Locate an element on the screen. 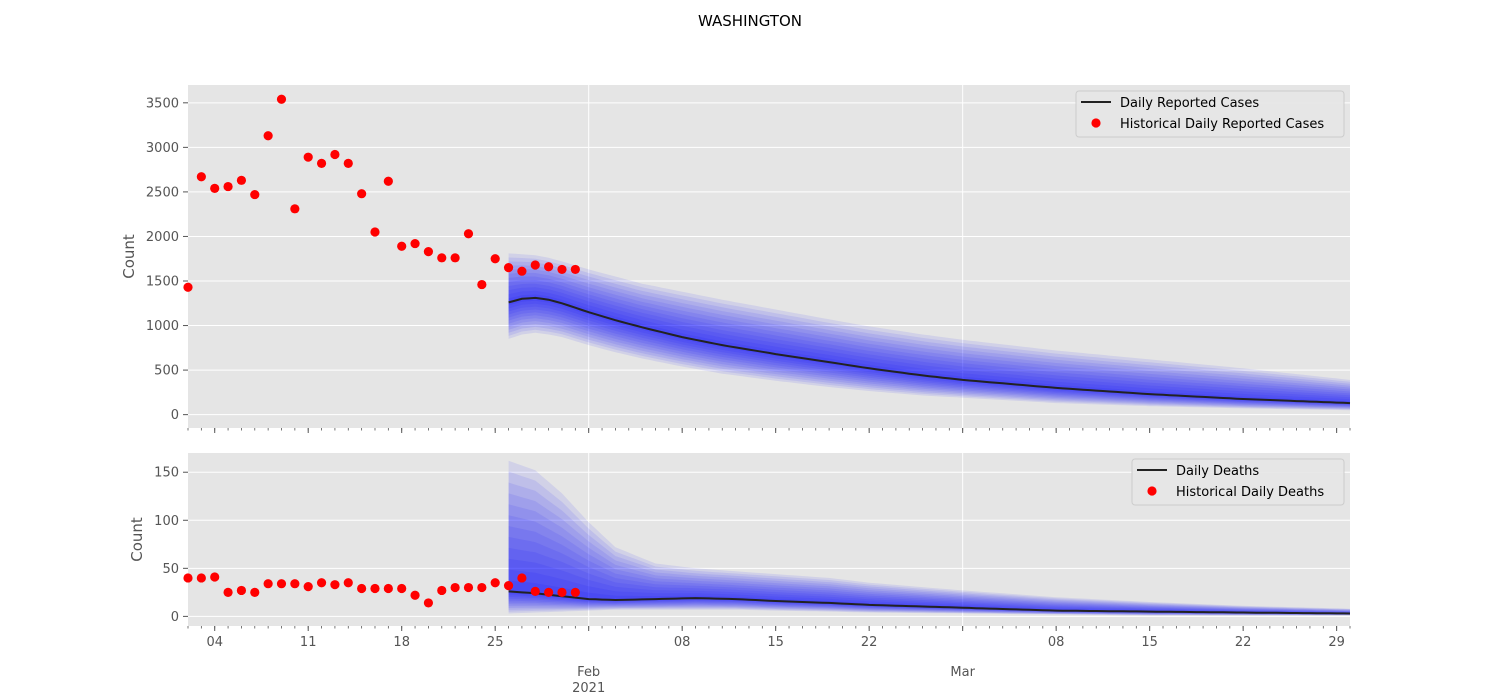 Image resolution: width=1500 pixels, height=700 pixels. x-tick-label: 29 is located at coordinates (1336, 642).